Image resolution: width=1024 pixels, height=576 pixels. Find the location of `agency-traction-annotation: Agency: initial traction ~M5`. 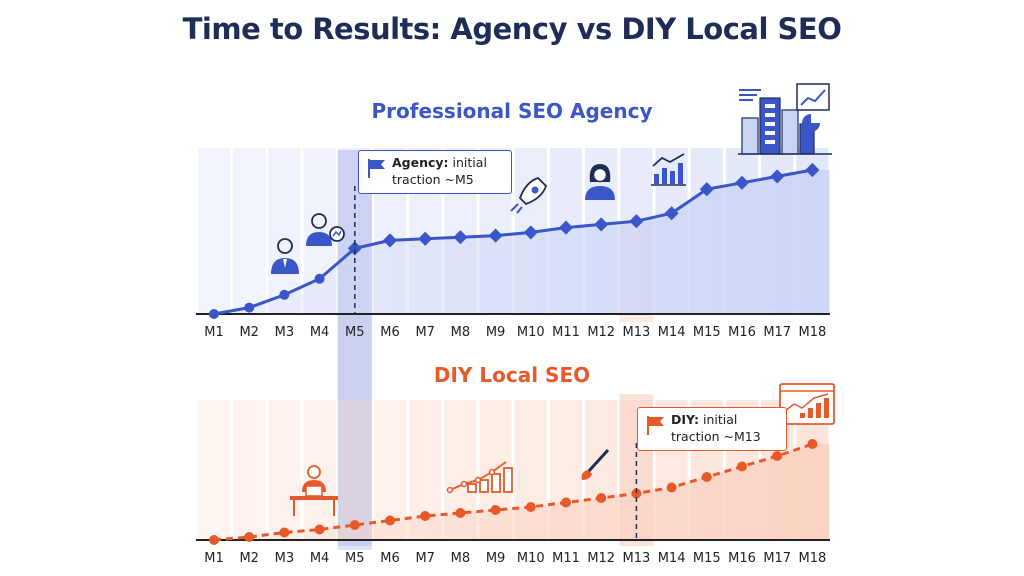

agency-traction-annotation: Agency: initial traction ~M5 is located at coordinates (435, 172).